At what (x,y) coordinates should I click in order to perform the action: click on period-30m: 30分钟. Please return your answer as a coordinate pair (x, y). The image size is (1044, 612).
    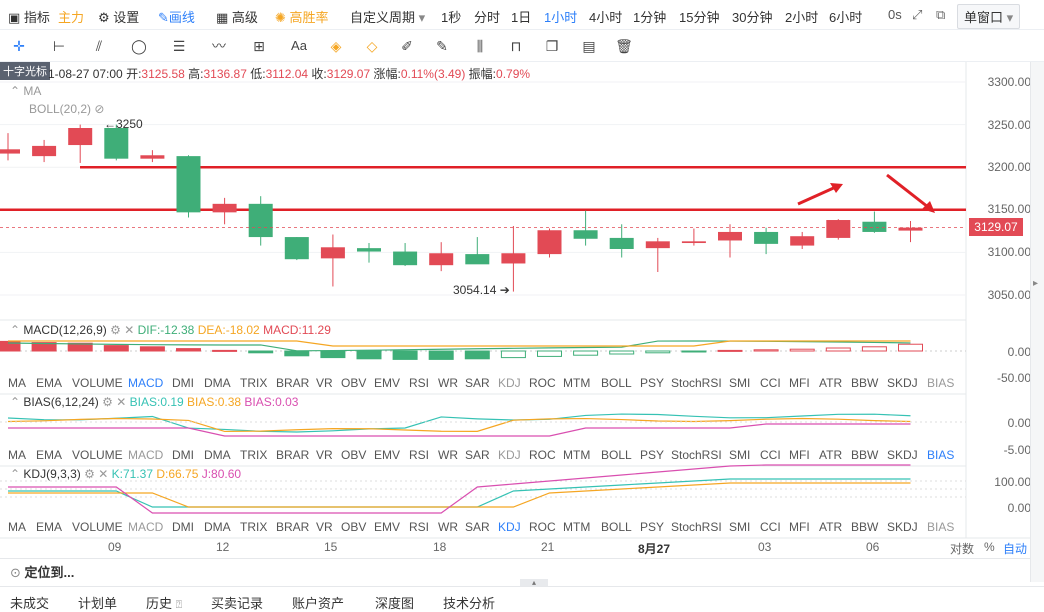
    Looking at the image, I should click on (752, 17).